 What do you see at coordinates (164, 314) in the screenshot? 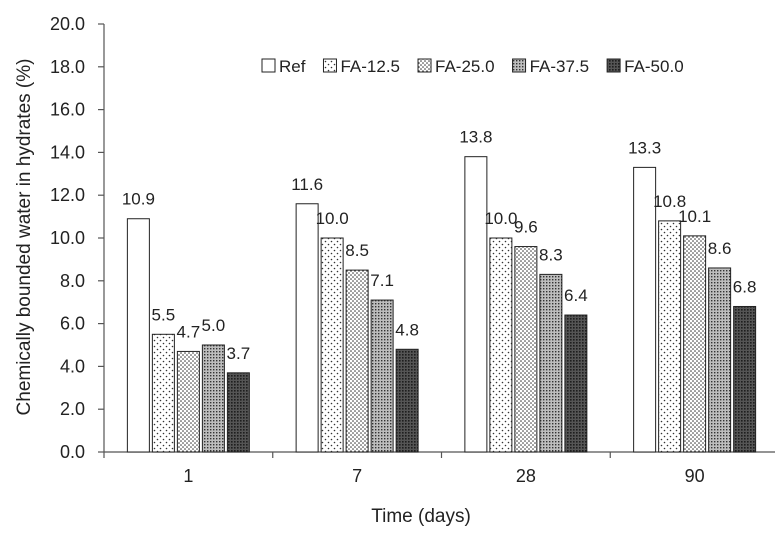
I see `data-label: 5.5` at bounding box center [164, 314].